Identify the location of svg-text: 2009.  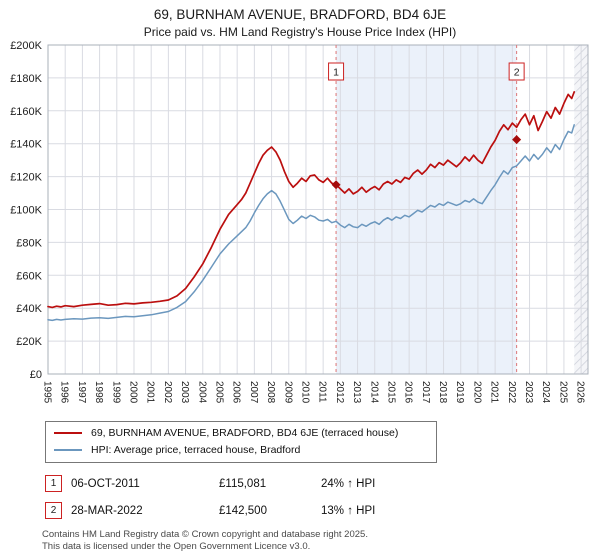
(287, 392).